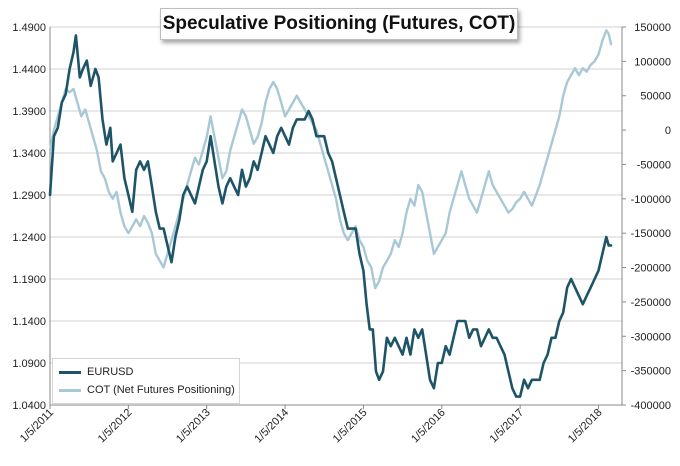 This screenshot has width=680, height=466. Describe the element at coordinates (585, 426) in the screenshot. I see `x-tick-label: 1/5/2018` at that location.